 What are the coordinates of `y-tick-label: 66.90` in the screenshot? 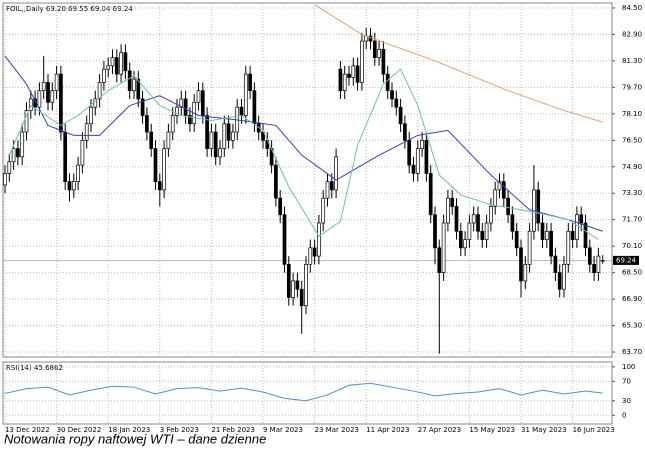 It's located at (632, 299).